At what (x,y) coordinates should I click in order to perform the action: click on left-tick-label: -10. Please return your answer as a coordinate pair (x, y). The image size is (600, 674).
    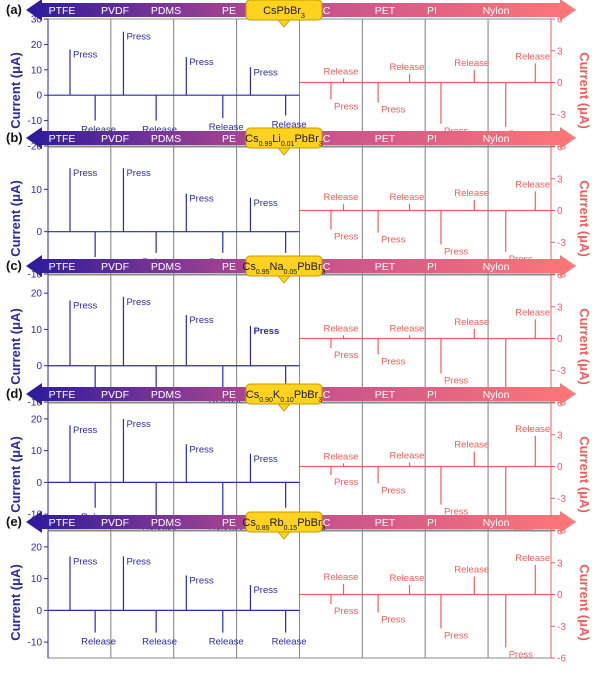
    Looking at the image, I should click on (35, 275).